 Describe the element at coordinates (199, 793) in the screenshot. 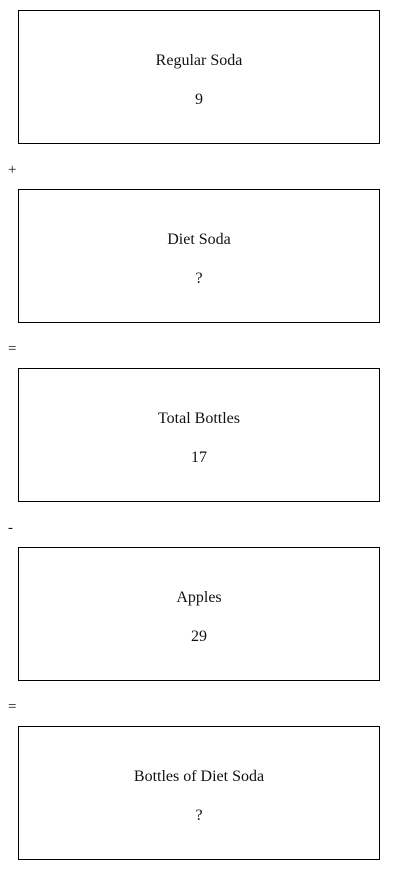

I see `bottles-of-diet-soda-box: Bottles of Diet Soda ?` at that location.